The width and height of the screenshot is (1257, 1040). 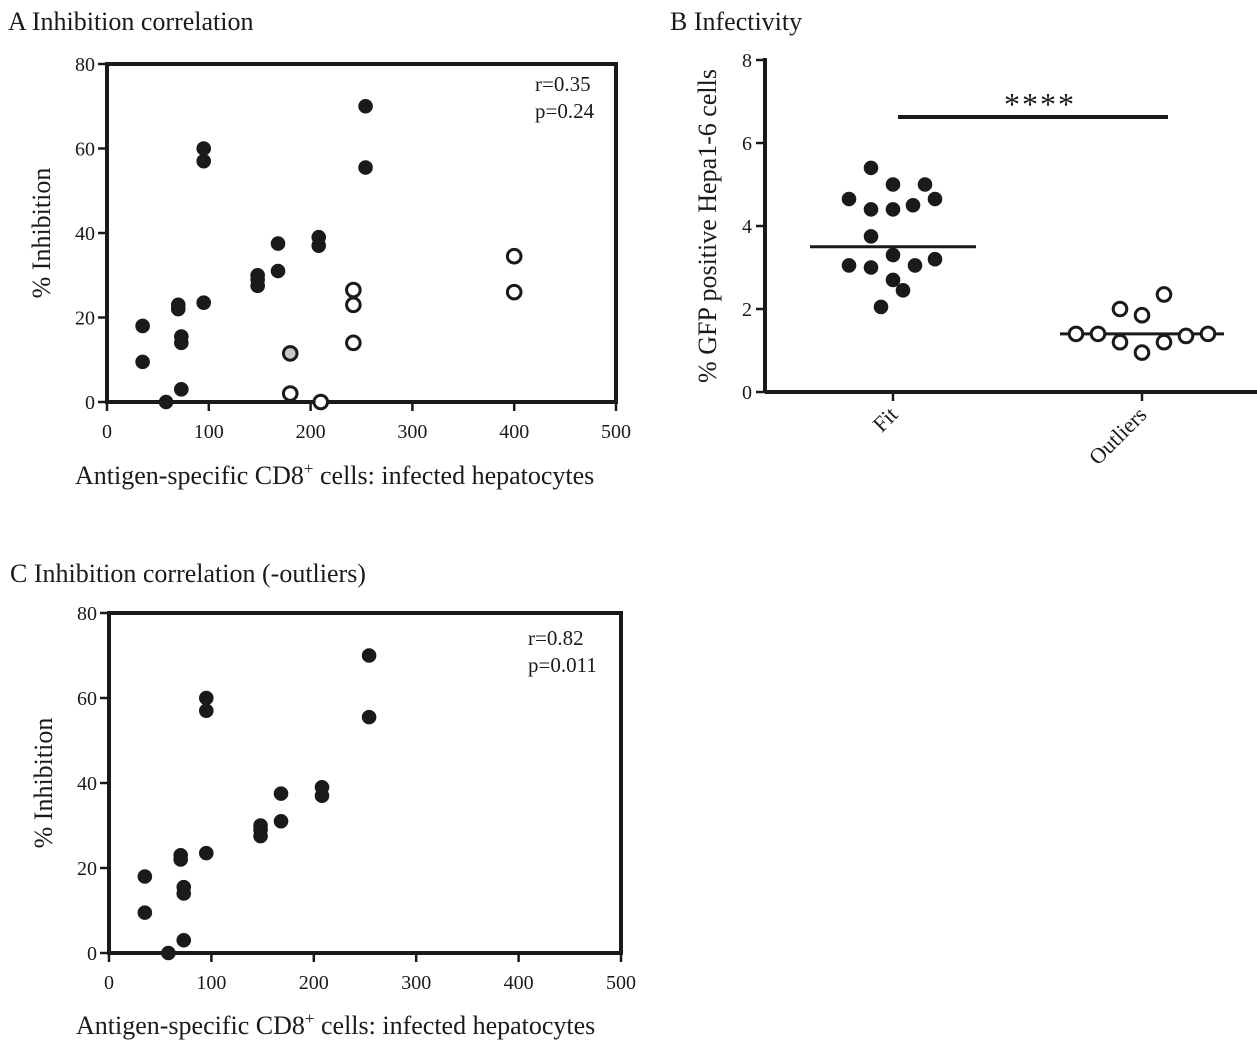 What do you see at coordinates (885, 419) in the screenshot?
I see `category-label: Fit` at bounding box center [885, 419].